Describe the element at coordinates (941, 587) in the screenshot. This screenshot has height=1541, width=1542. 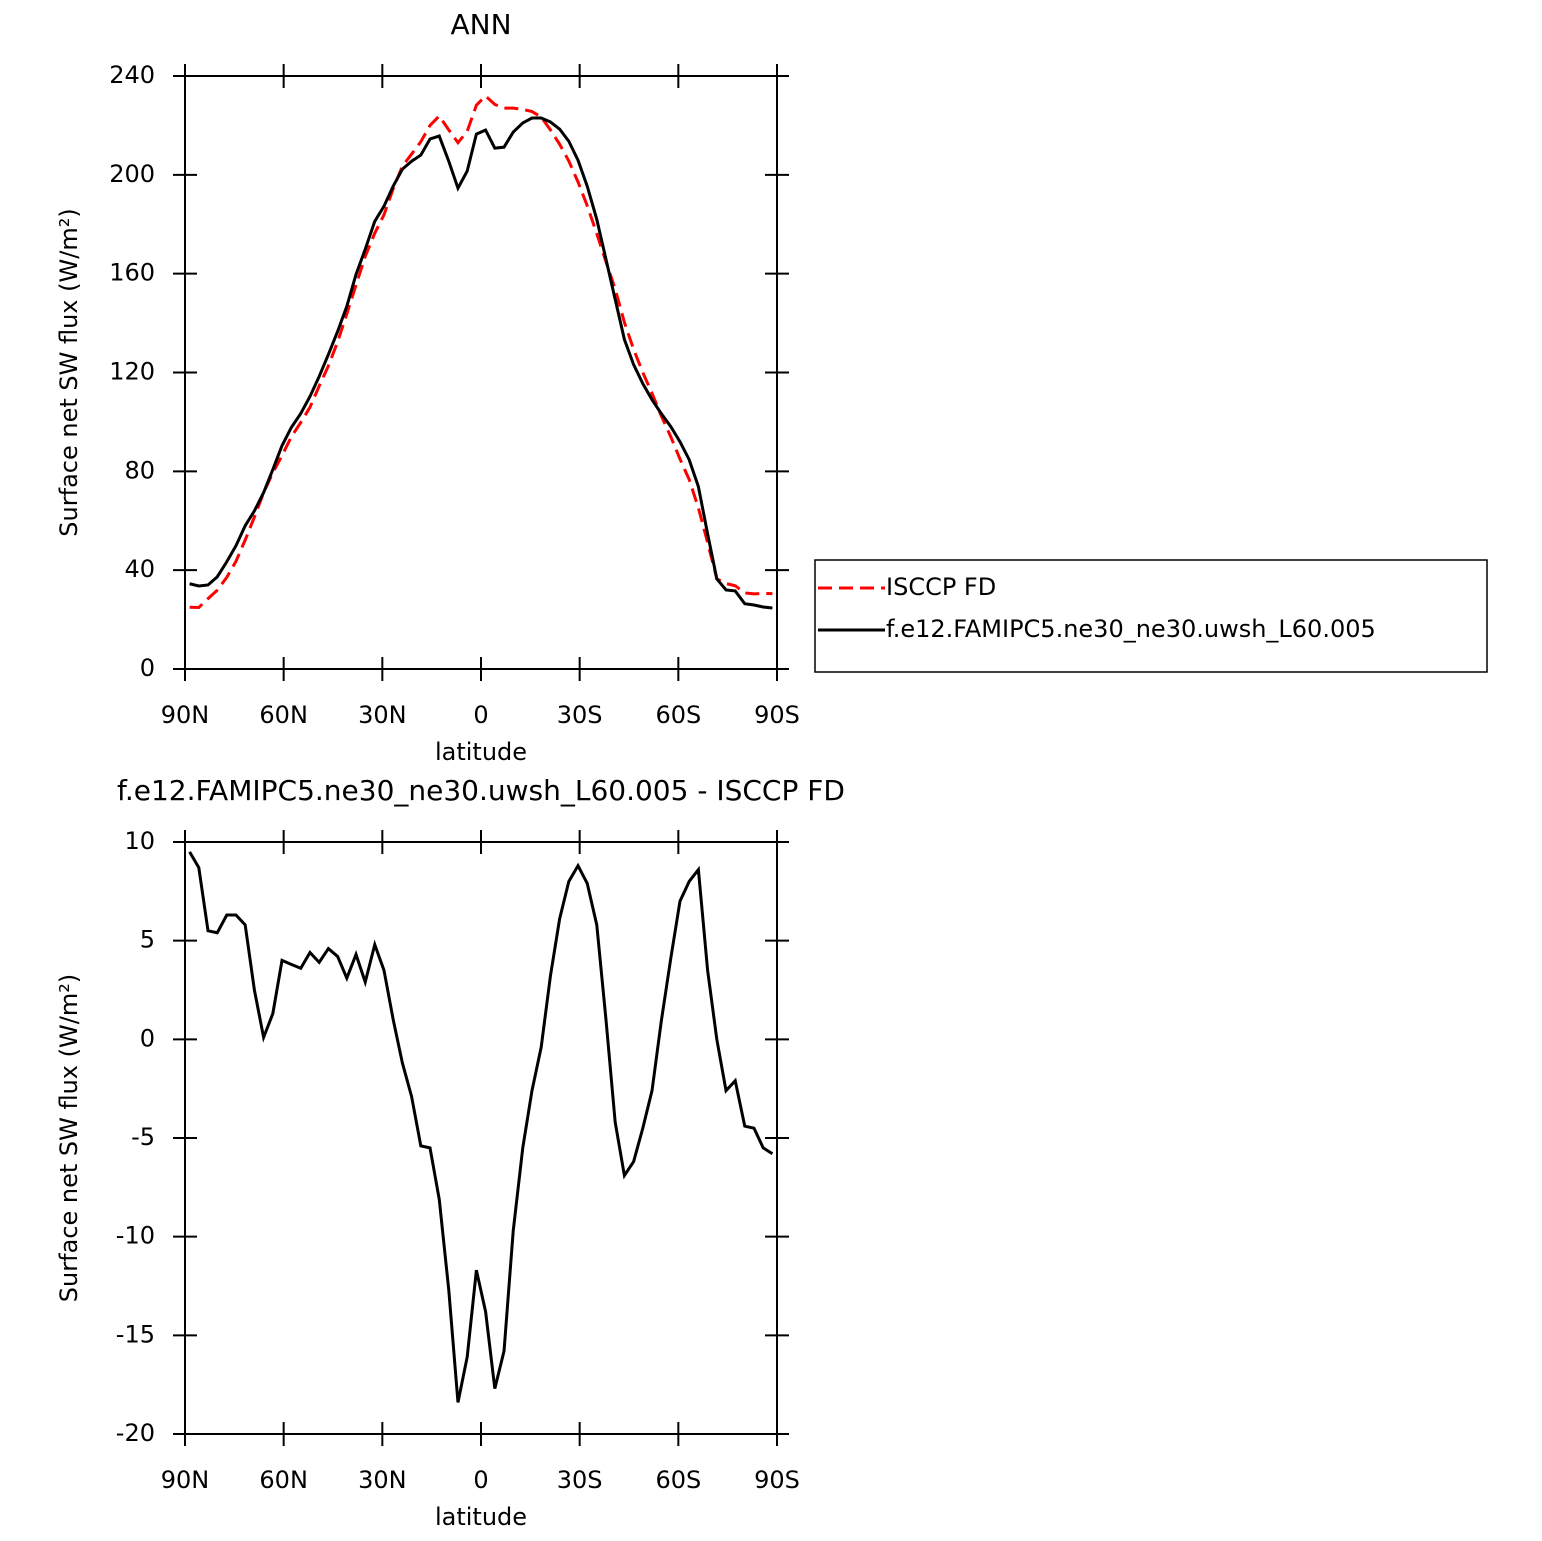
I see `legend-label: ISCCP FD` at that location.